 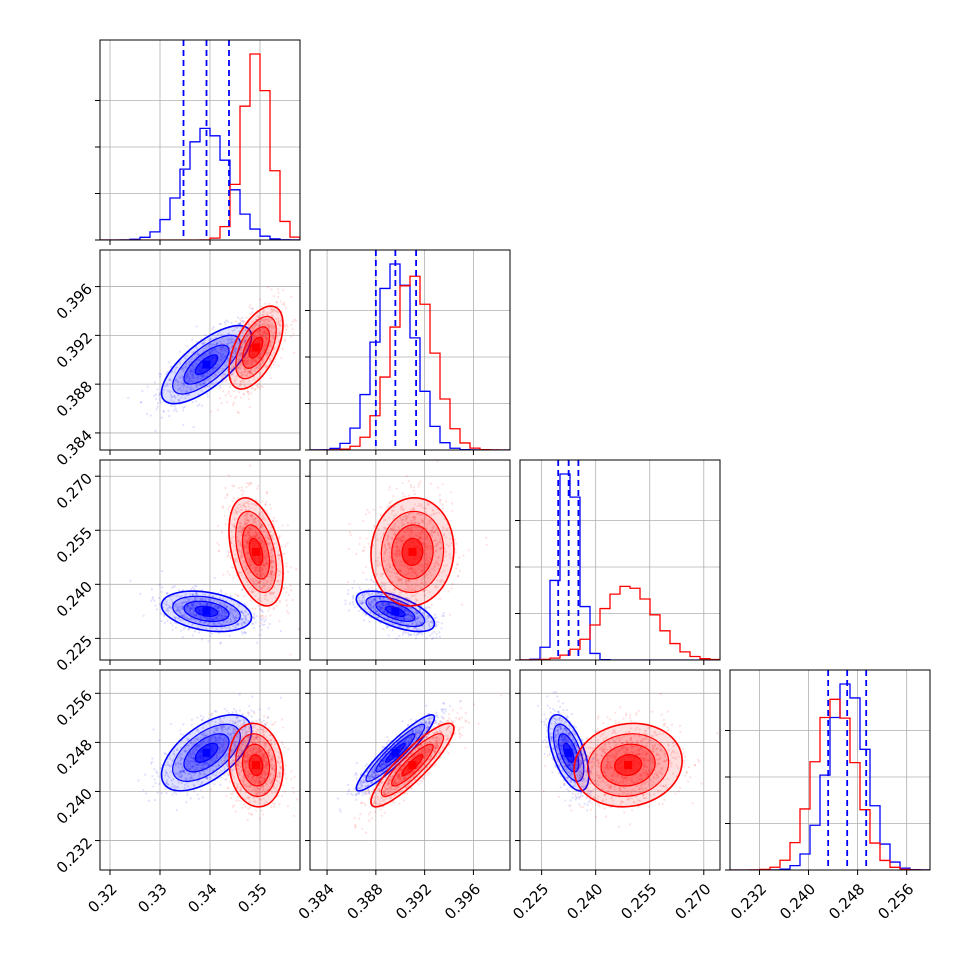 What do you see at coordinates (74, 855) in the screenshot?
I see `y-tick-label: 0.232` at bounding box center [74, 855].